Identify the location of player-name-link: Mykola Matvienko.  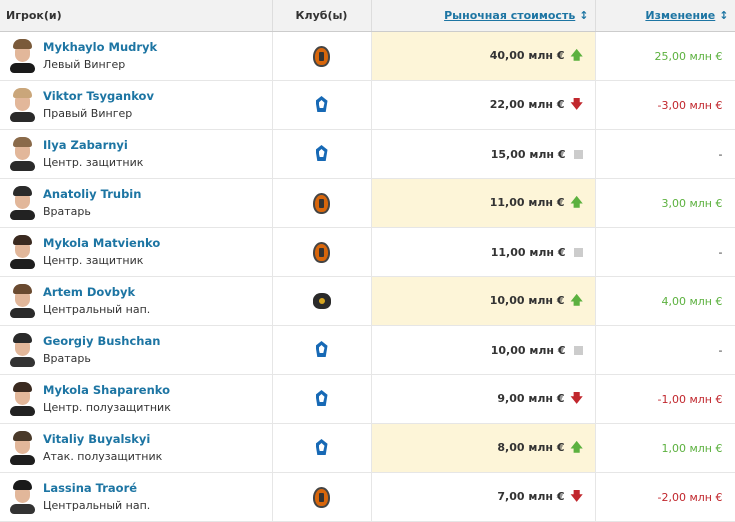
(102, 243).